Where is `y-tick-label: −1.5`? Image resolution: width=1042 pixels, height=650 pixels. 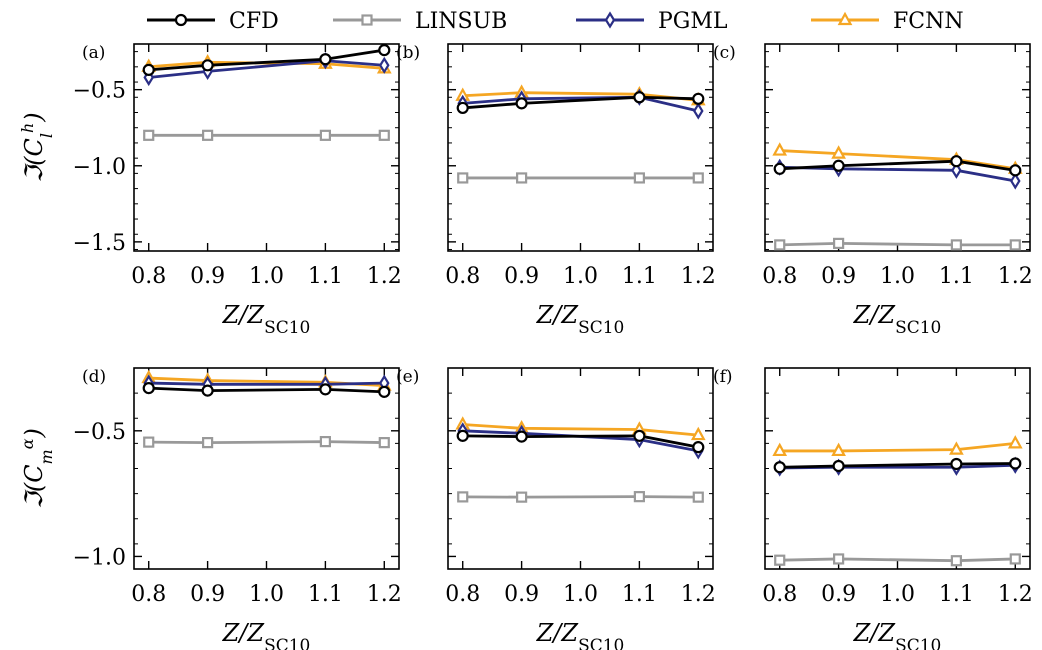 y-tick-label: −1.5 is located at coordinates (99, 243).